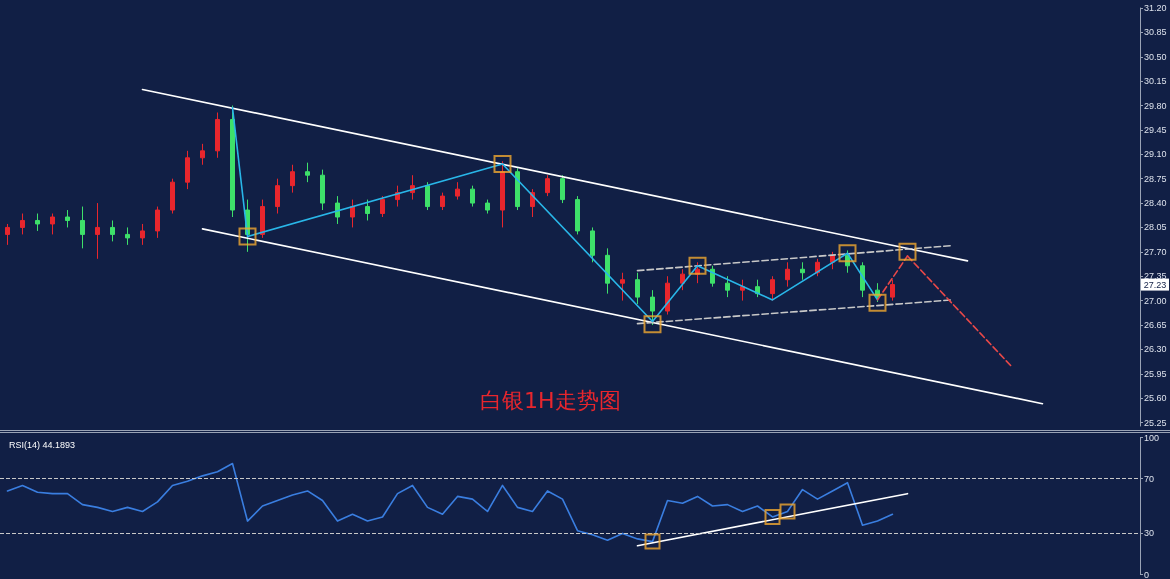 This screenshot has width=1170, height=579. What do you see at coordinates (1155, 81) in the screenshot?
I see `y-tick-label: 30.15` at bounding box center [1155, 81].